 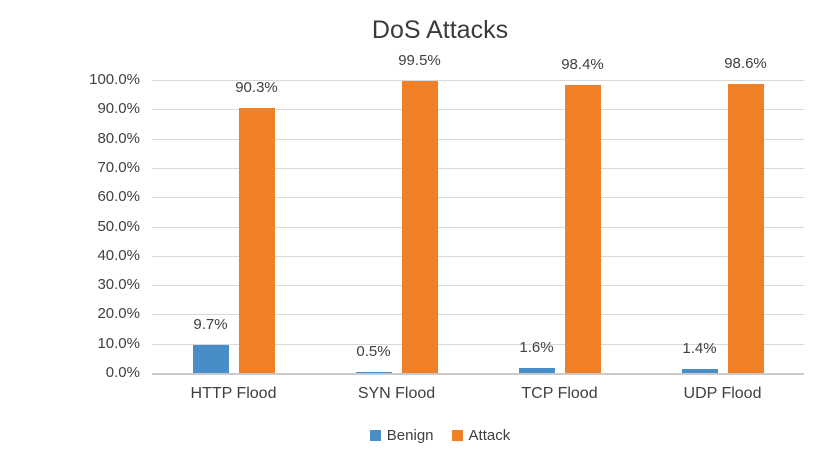 What do you see at coordinates (118, 226) in the screenshot?
I see `y-axis-tick-label: 50.0%` at bounding box center [118, 226].